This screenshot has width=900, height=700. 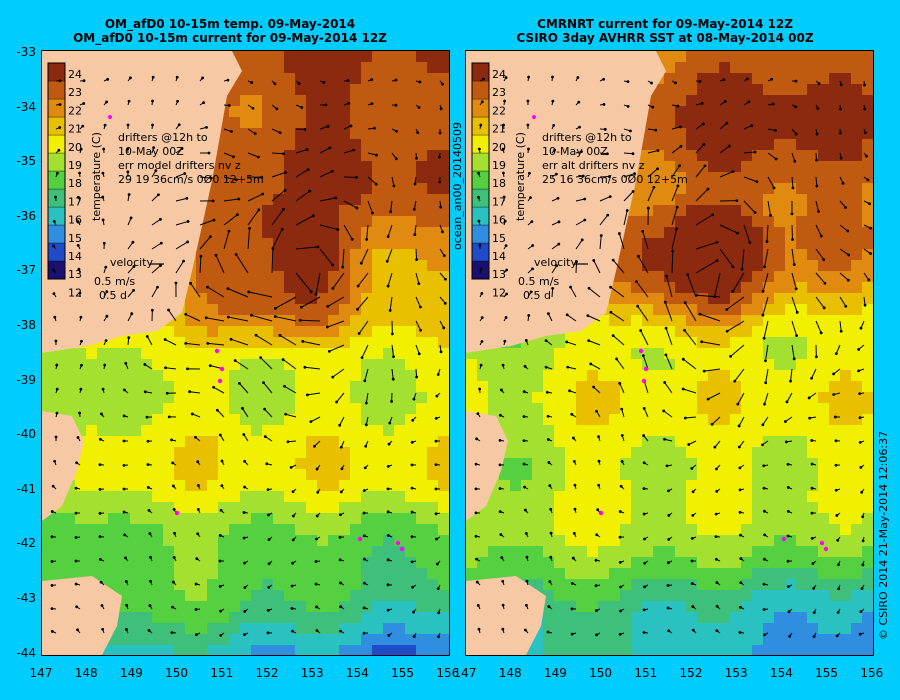 I want to click on drifter-marker, so click(x=784, y=539).